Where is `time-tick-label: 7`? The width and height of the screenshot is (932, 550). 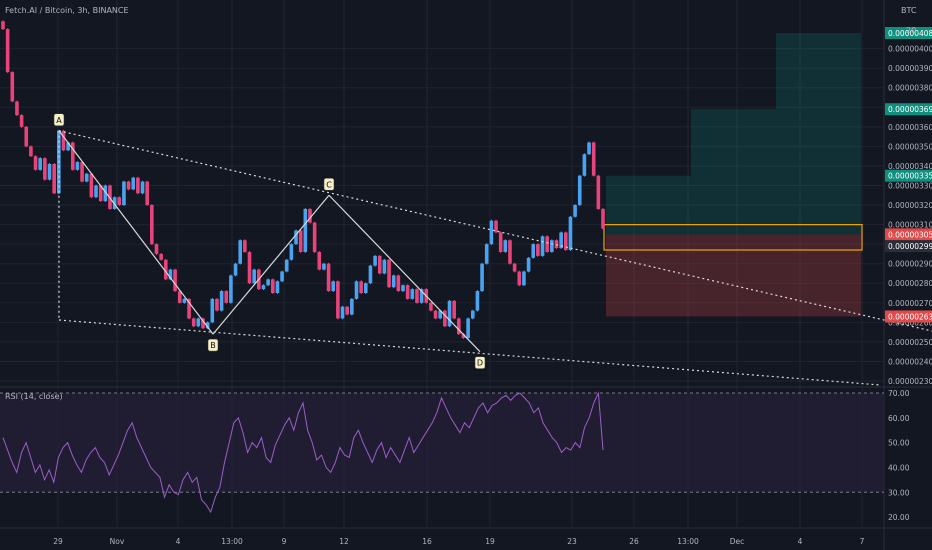
time-tick-label: 7 is located at coordinates (862, 541).